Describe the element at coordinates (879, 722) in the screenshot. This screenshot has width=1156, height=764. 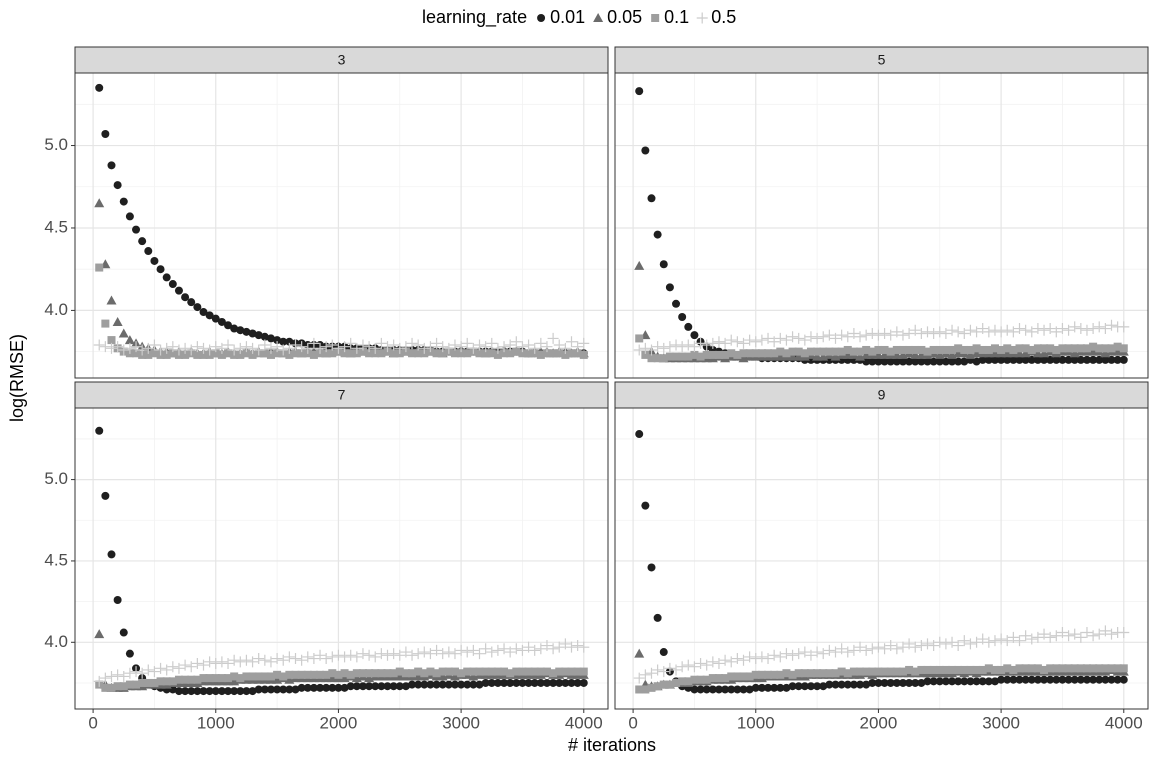
I see `x-tick-label: 2000` at that location.